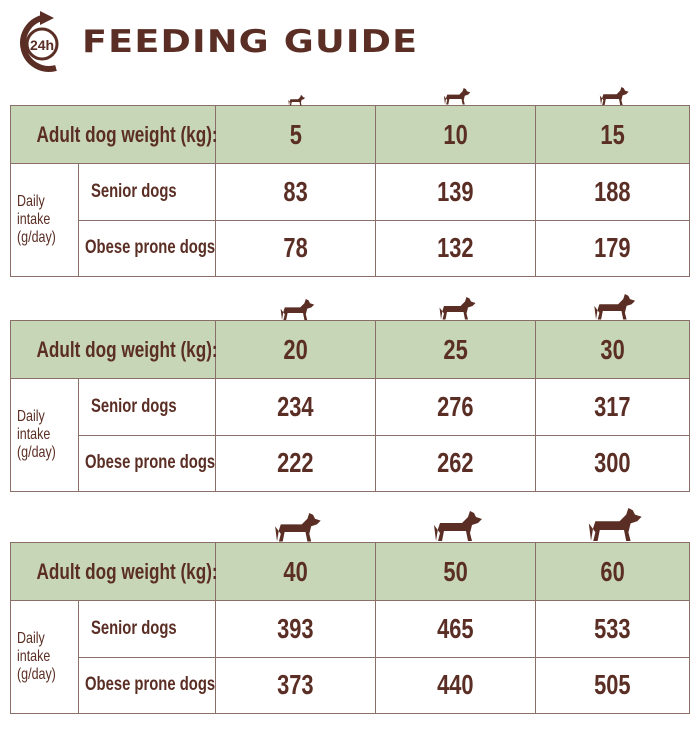 The height and width of the screenshot is (729, 700). I want to click on senior-value-cell: 393, so click(296, 629).